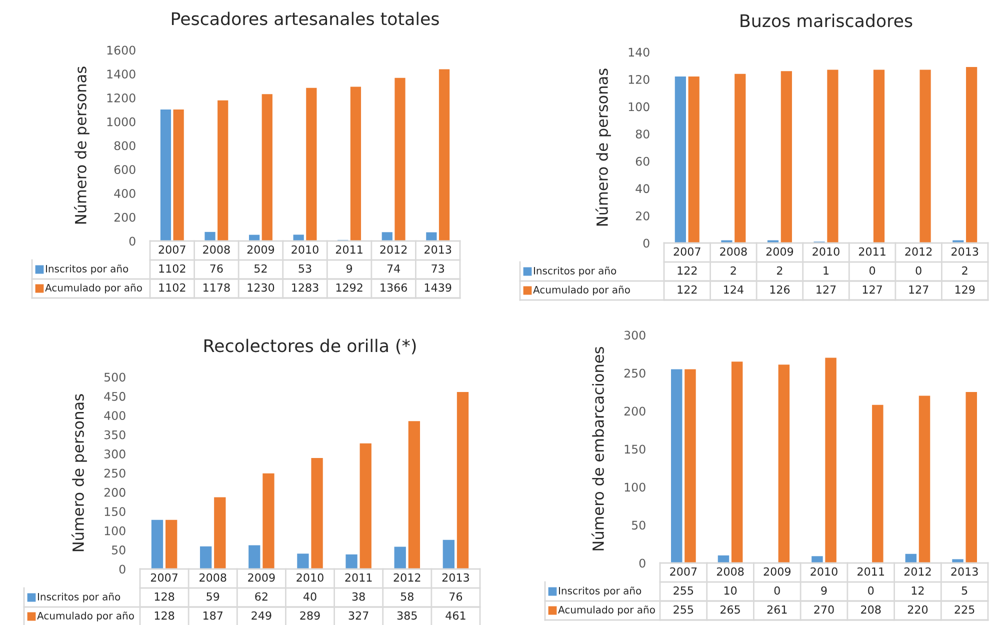  Describe the element at coordinates (358, 596) in the screenshot. I see `data-label: 38` at that location.